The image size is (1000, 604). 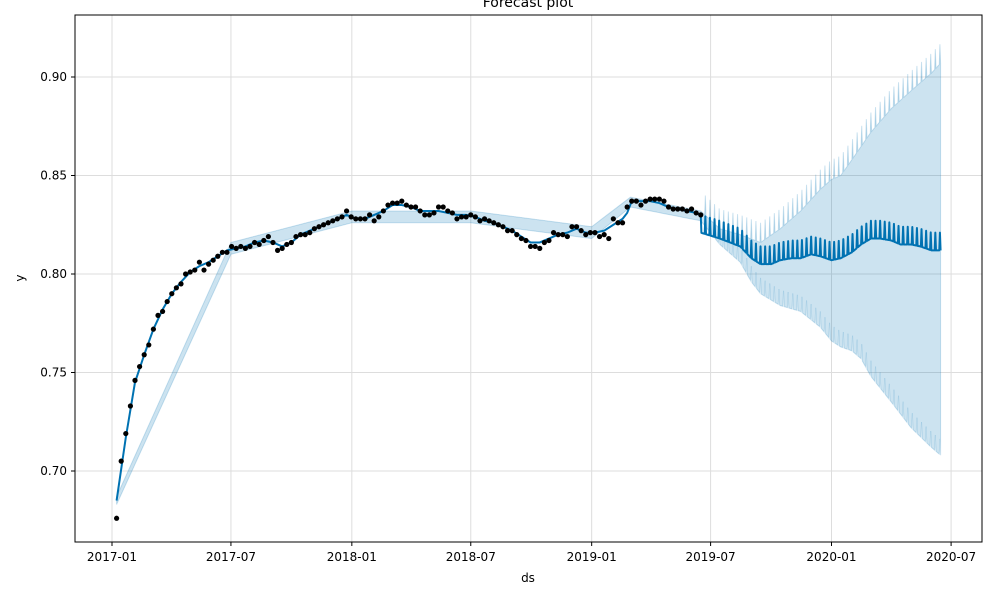 I want to click on chart-title: Forecast plot, so click(x=528, y=5).